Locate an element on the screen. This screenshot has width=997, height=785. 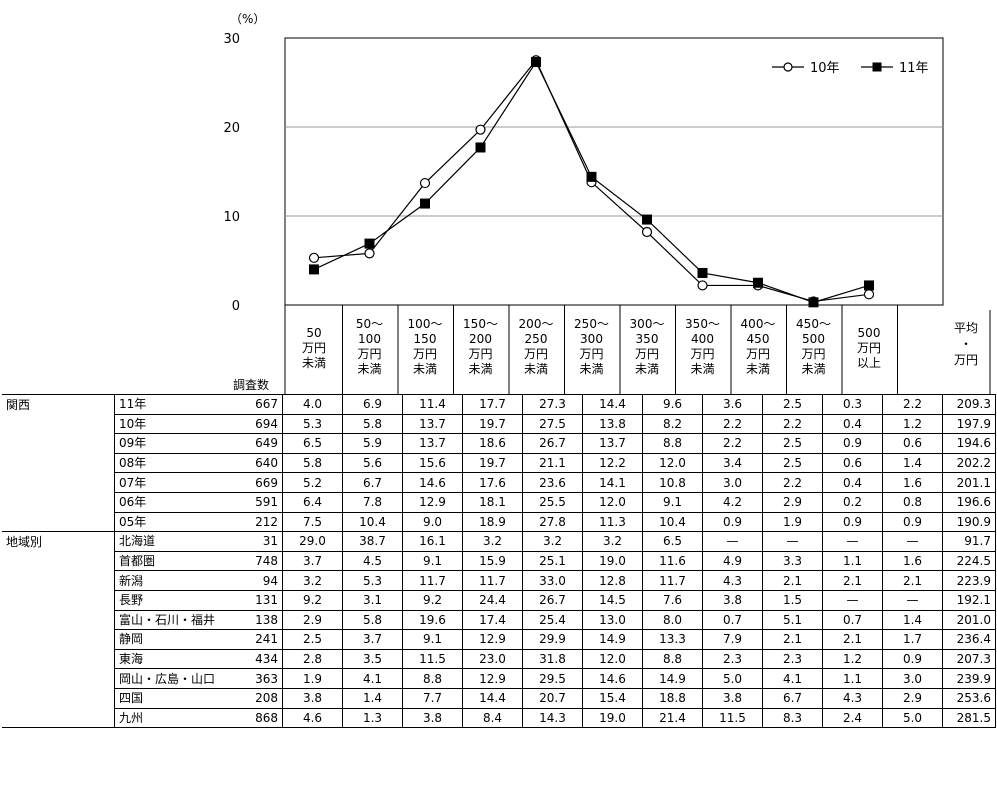
average-cell: 201.0 is located at coordinates (969, 620).